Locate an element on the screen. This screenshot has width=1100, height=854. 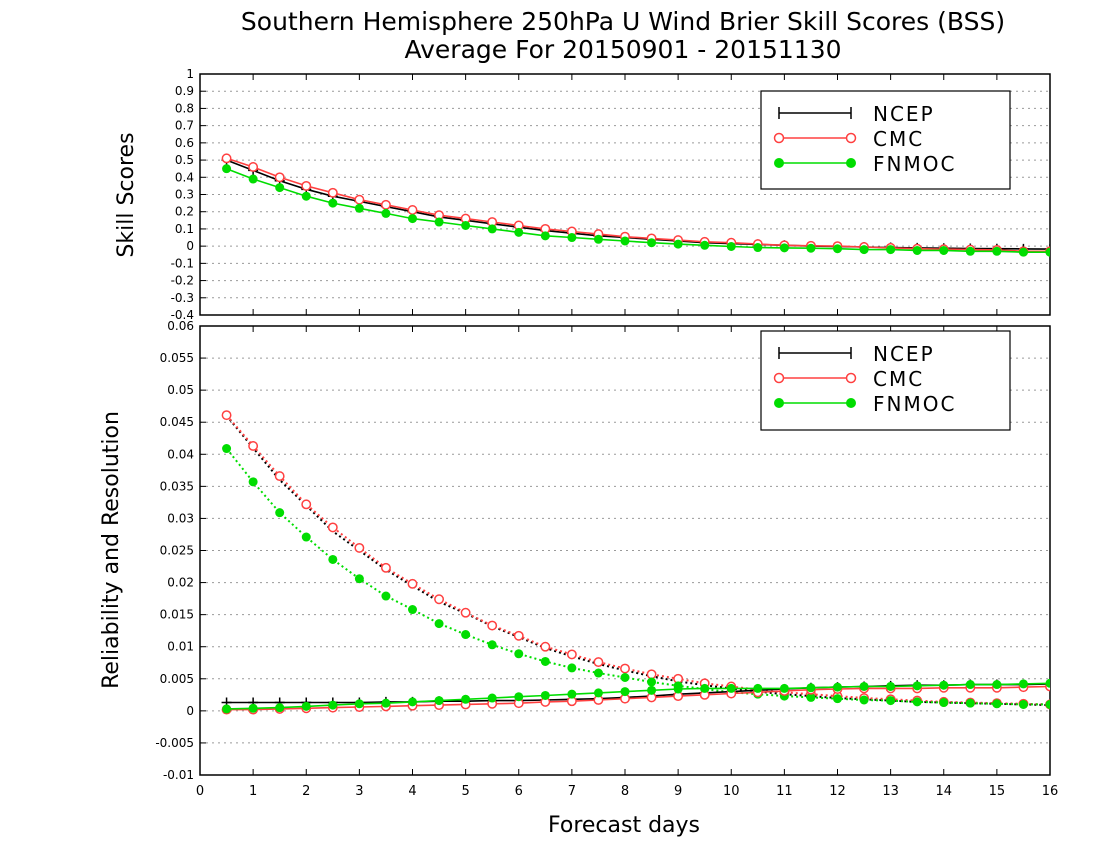
y-tick-label: 0.045 is located at coordinates (177, 422).